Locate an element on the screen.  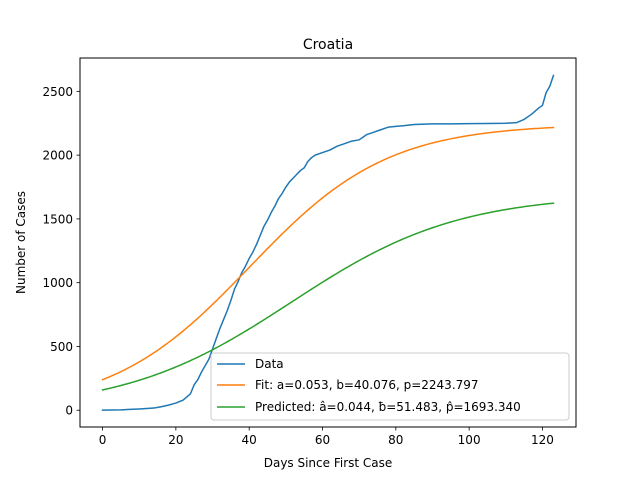
x-tick-label: 80 is located at coordinates (395, 440).